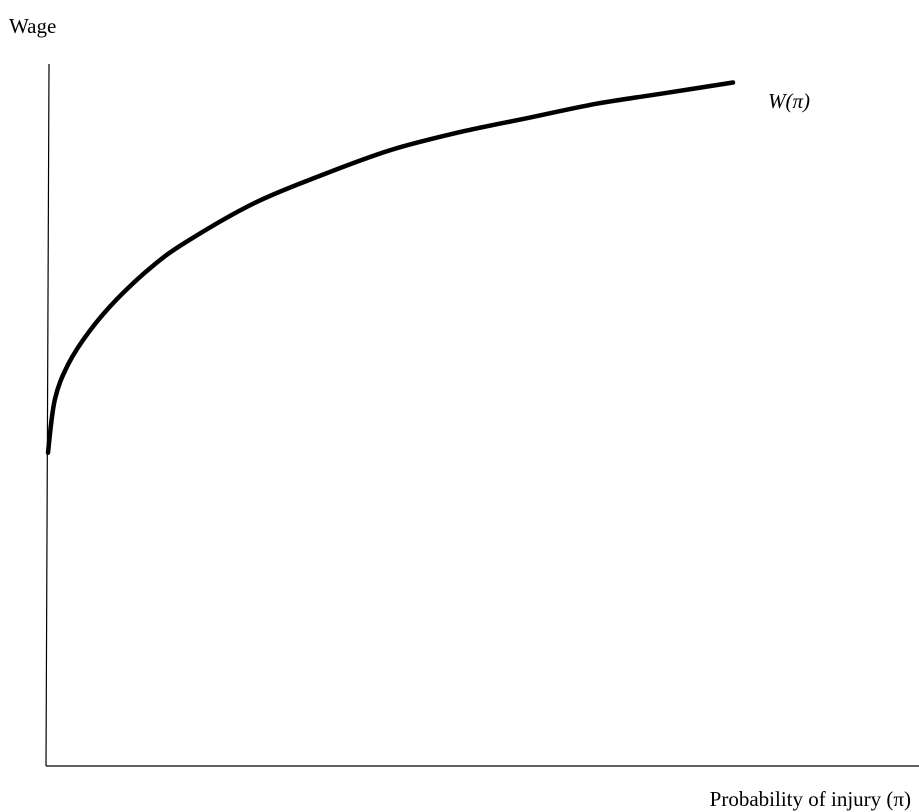 This screenshot has height=812, width=919. What do you see at coordinates (789, 101) in the screenshot?
I see `wage-curve-label: W(π)` at bounding box center [789, 101].